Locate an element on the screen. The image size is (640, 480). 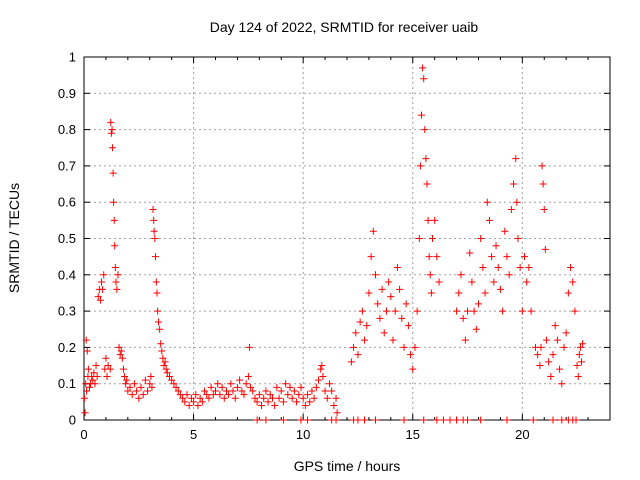
y-tick-label: 0.6 is located at coordinates (67, 202).